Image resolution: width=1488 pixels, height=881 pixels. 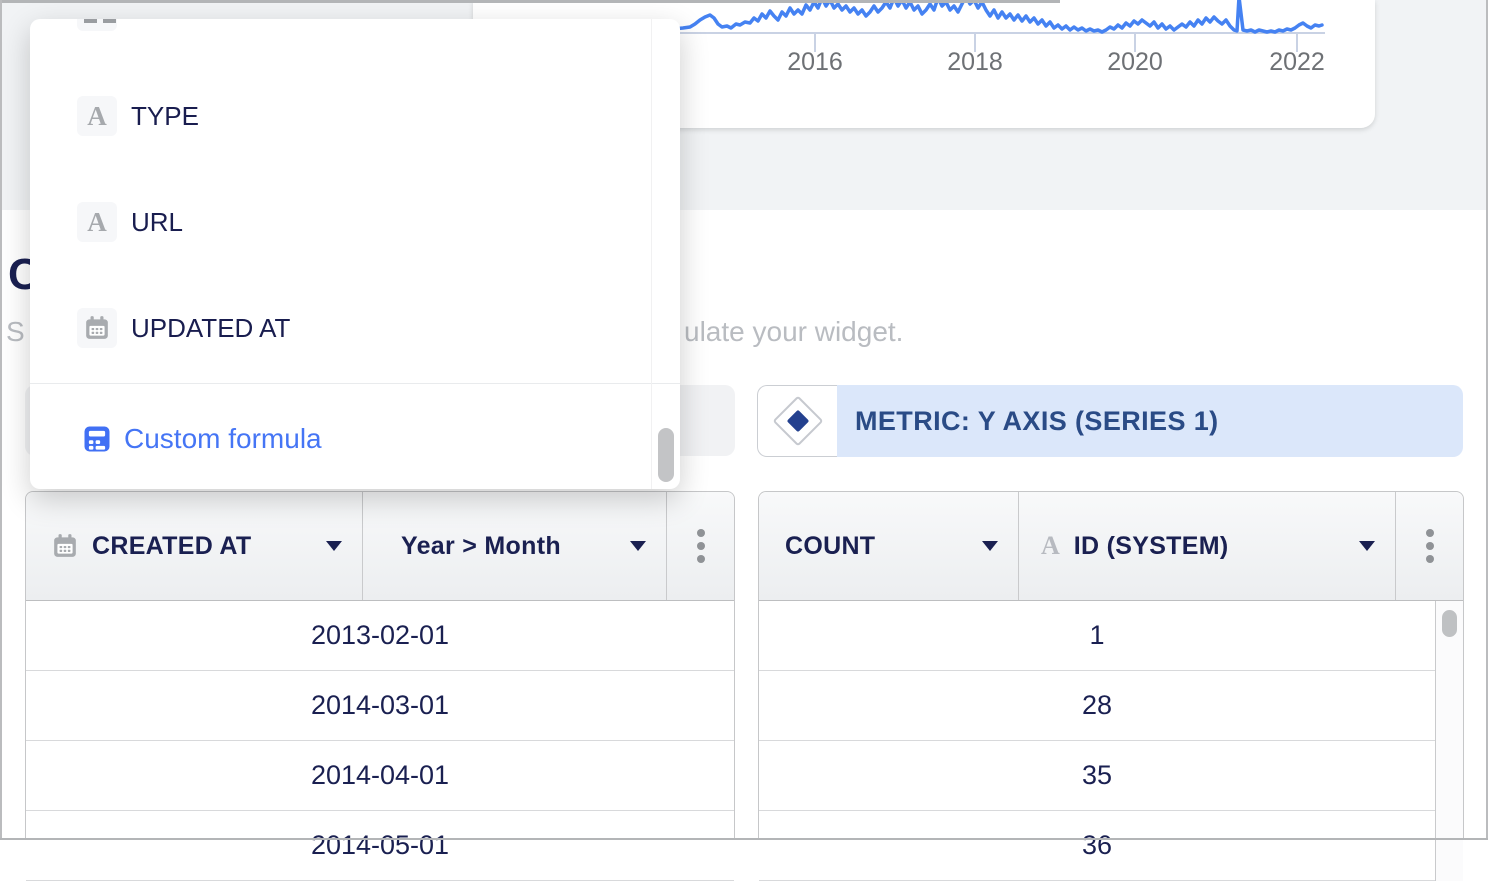 I want to click on table-row: 2013-02-01, so click(x=380, y=636).